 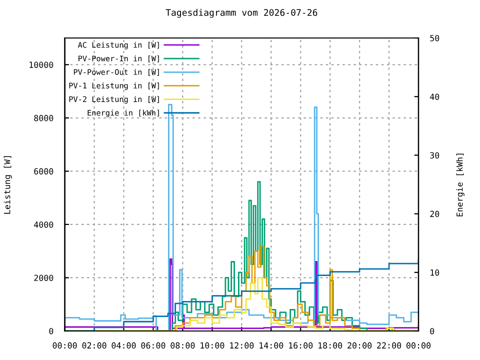 I want to click on y-tick-label: 2000, so click(x=44, y=278).